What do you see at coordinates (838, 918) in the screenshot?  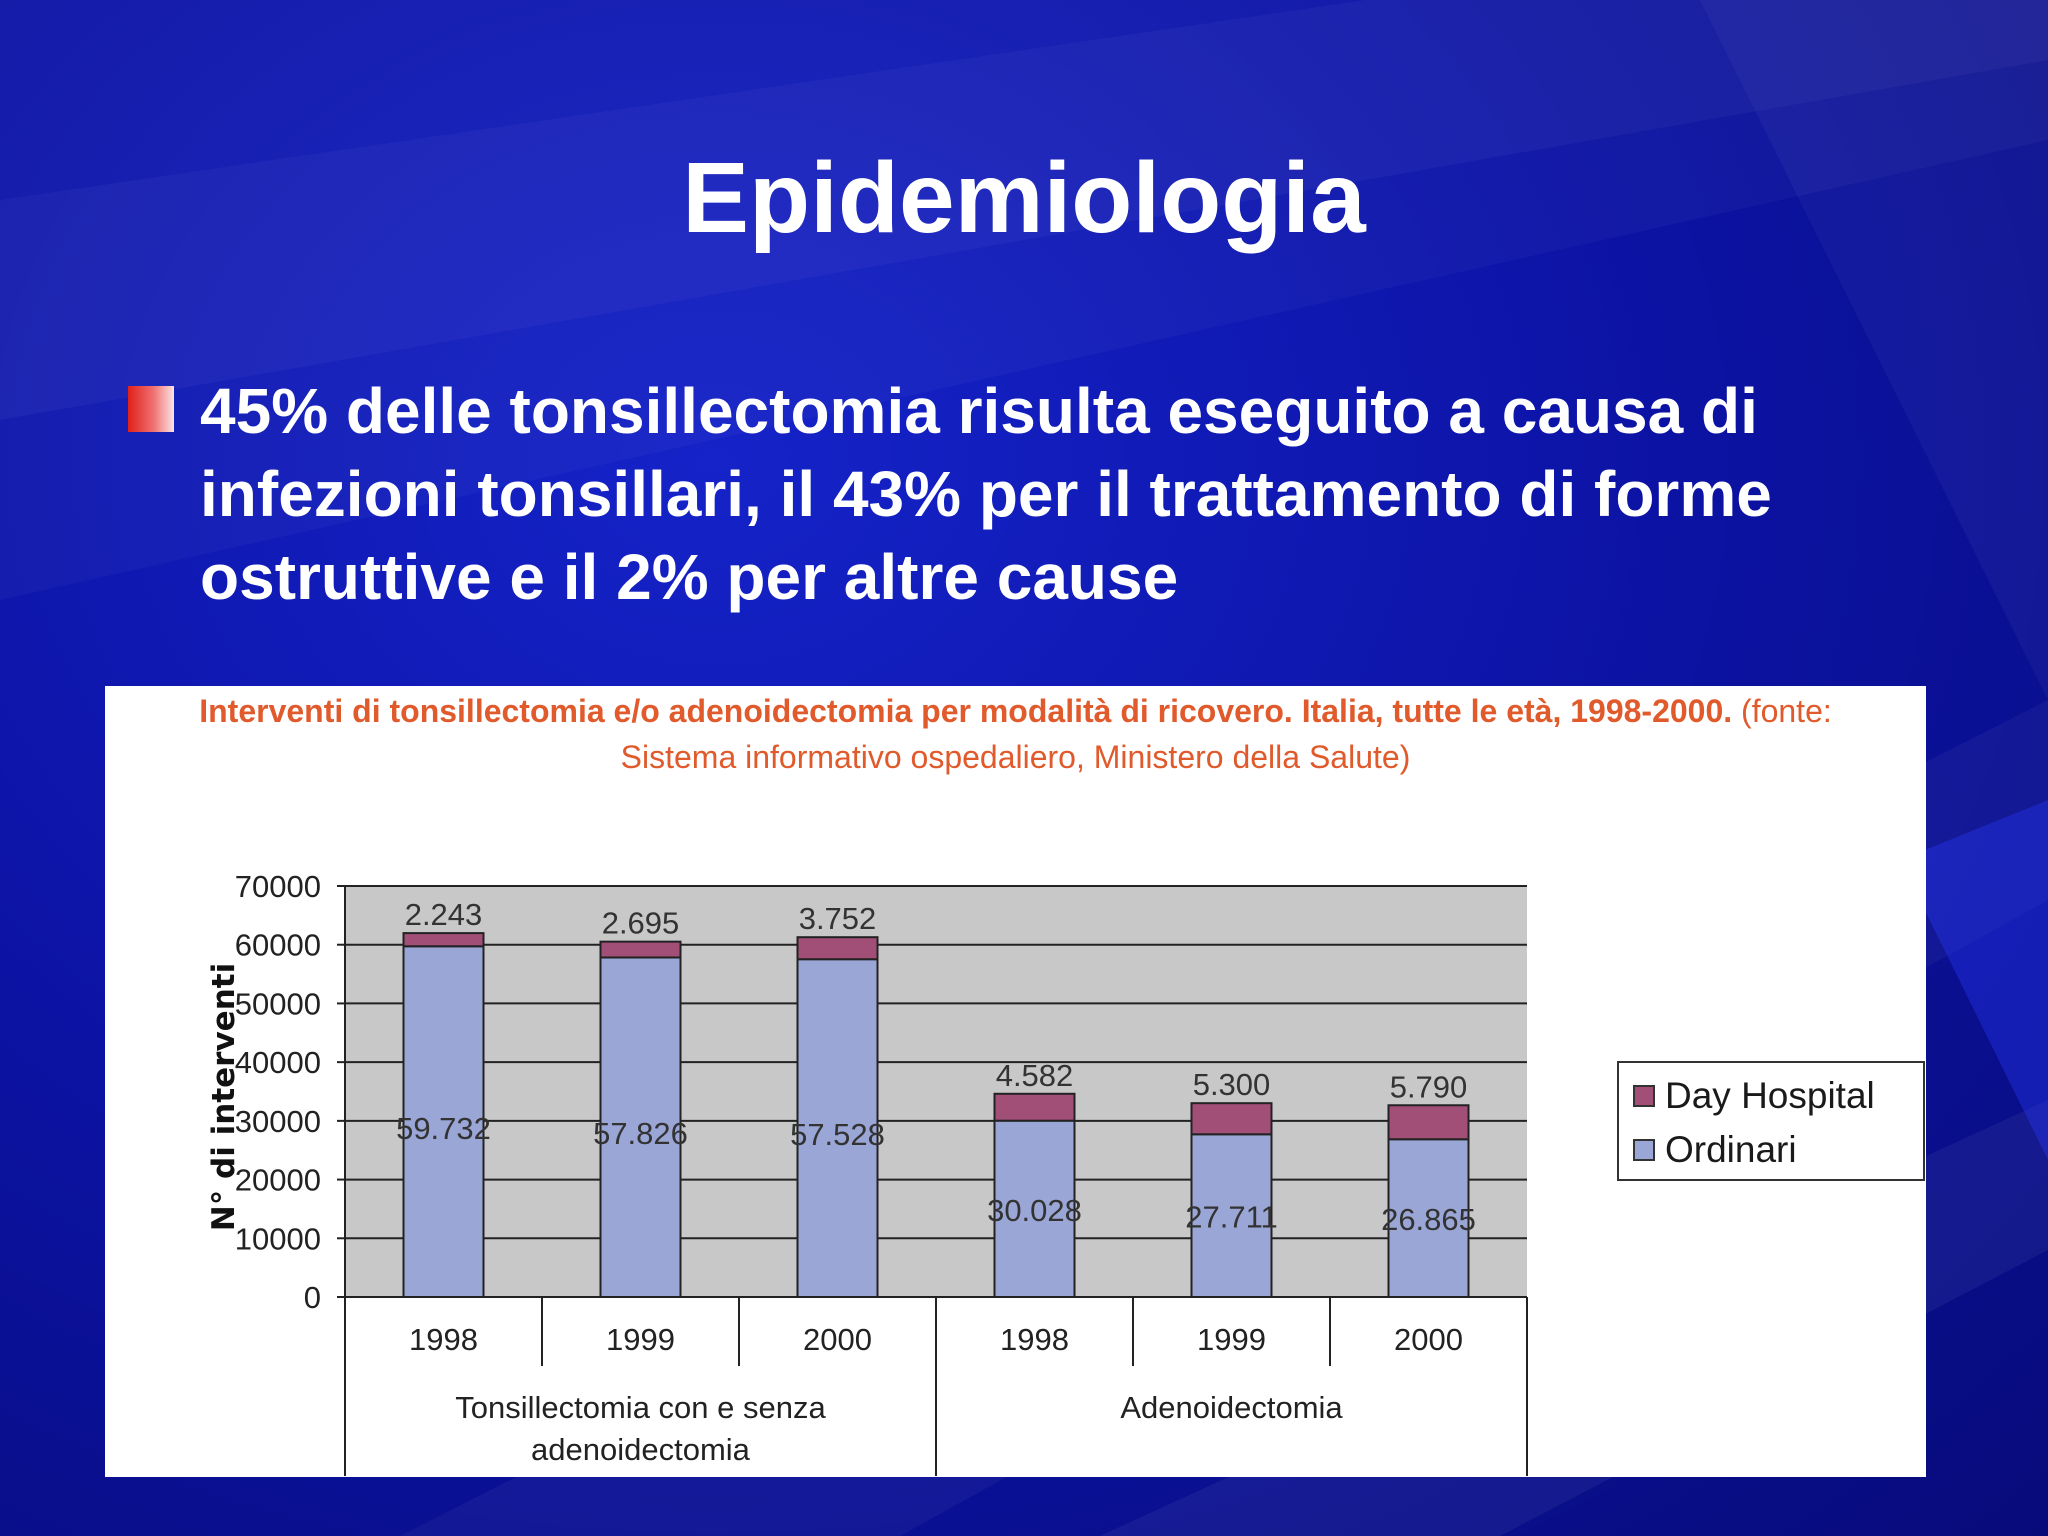 I see `data-label-day-hospital: 3.752` at bounding box center [838, 918].